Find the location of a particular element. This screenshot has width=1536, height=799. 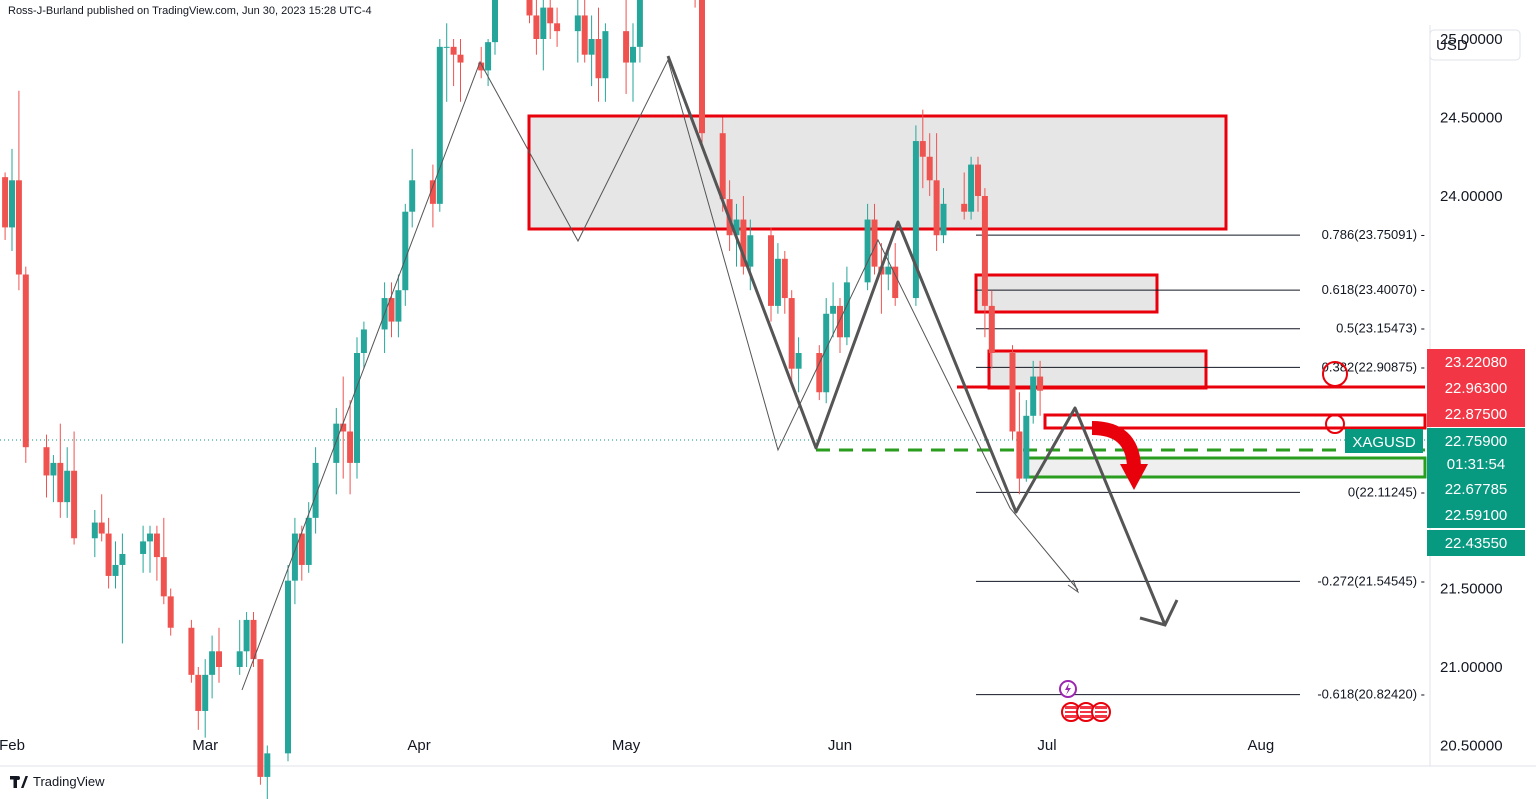

highlight-circle is located at coordinates (1335, 424).